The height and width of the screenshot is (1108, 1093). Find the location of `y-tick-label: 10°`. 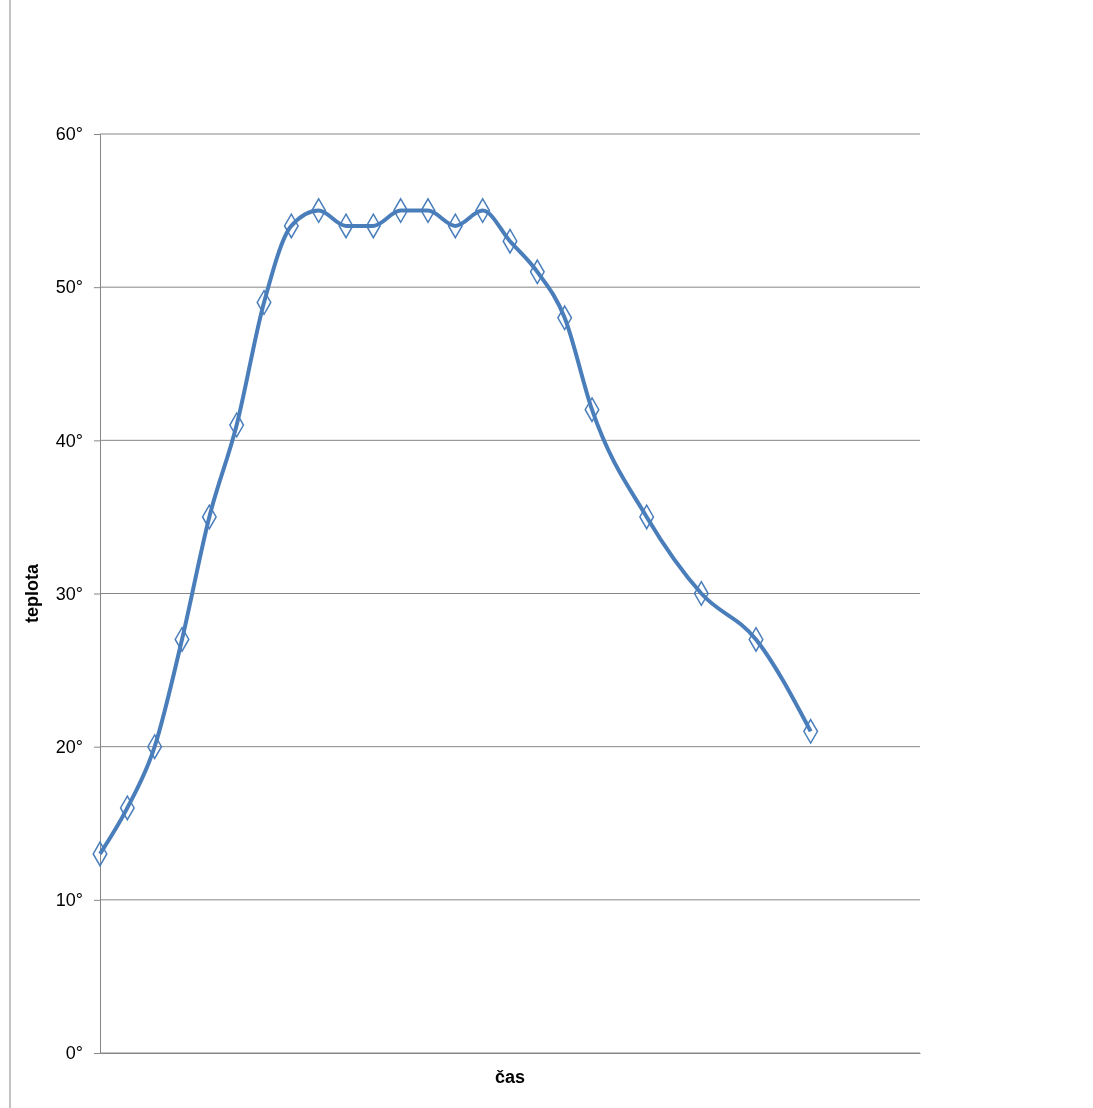

y-tick-label: 10° is located at coordinates (69, 900).